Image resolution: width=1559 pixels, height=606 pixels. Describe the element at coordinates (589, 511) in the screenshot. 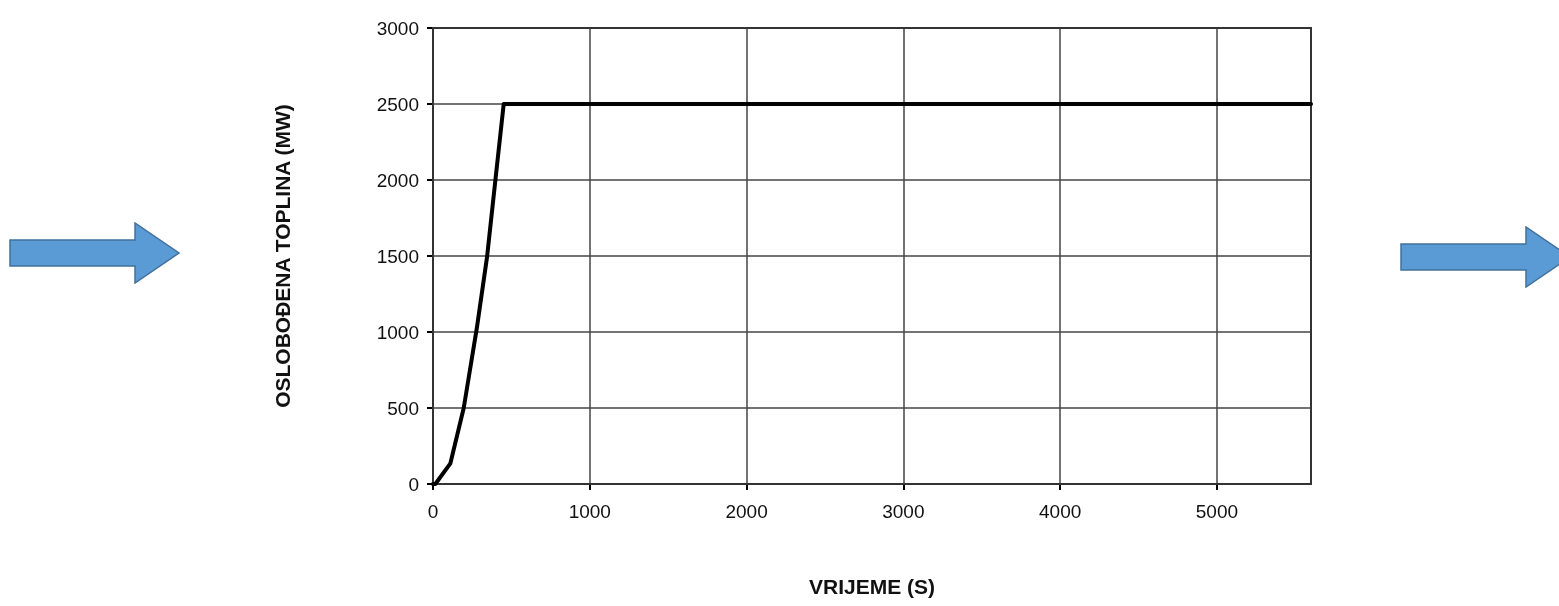

I see `x-tick-label: 1000` at that location.